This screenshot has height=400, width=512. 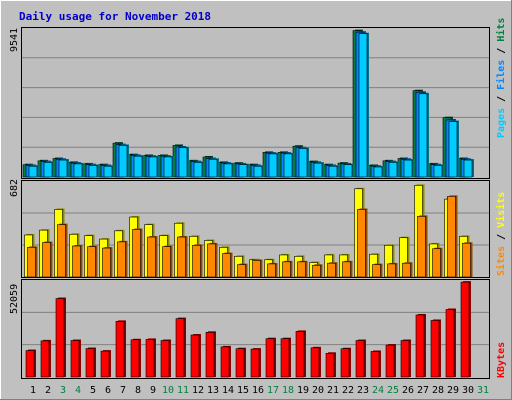 What do you see at coordinates (153, 390) in the screenshot?
I see `x-label-day-9: 9` at bounding box center [153, 390].